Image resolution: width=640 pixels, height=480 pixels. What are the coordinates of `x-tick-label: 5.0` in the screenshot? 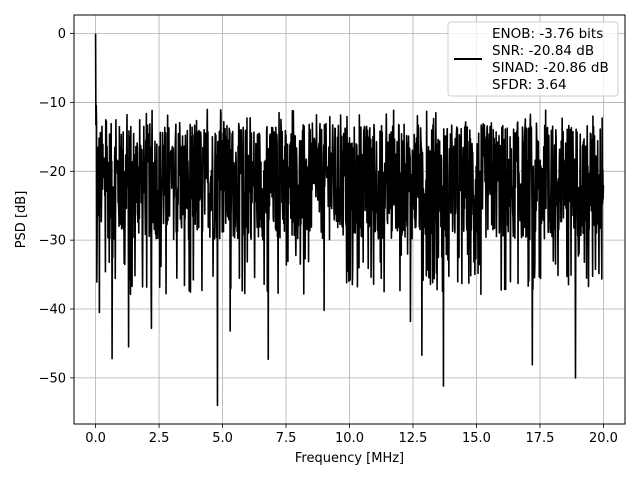 It's located at (222, 438).